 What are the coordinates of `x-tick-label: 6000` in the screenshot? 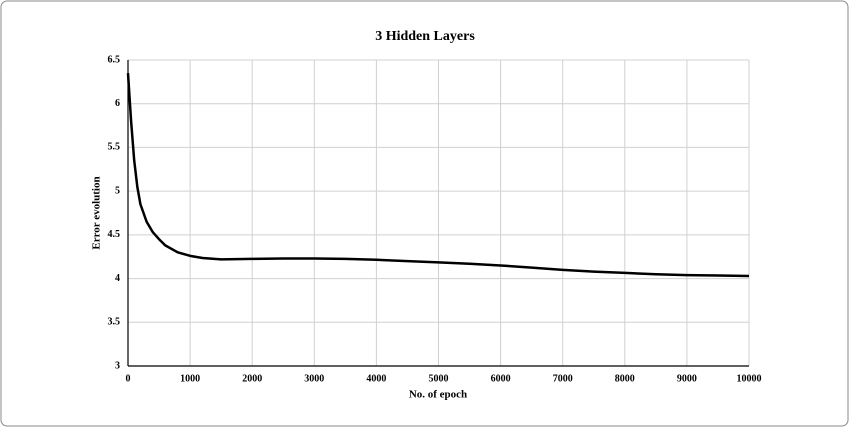 It's located at (501, 378).